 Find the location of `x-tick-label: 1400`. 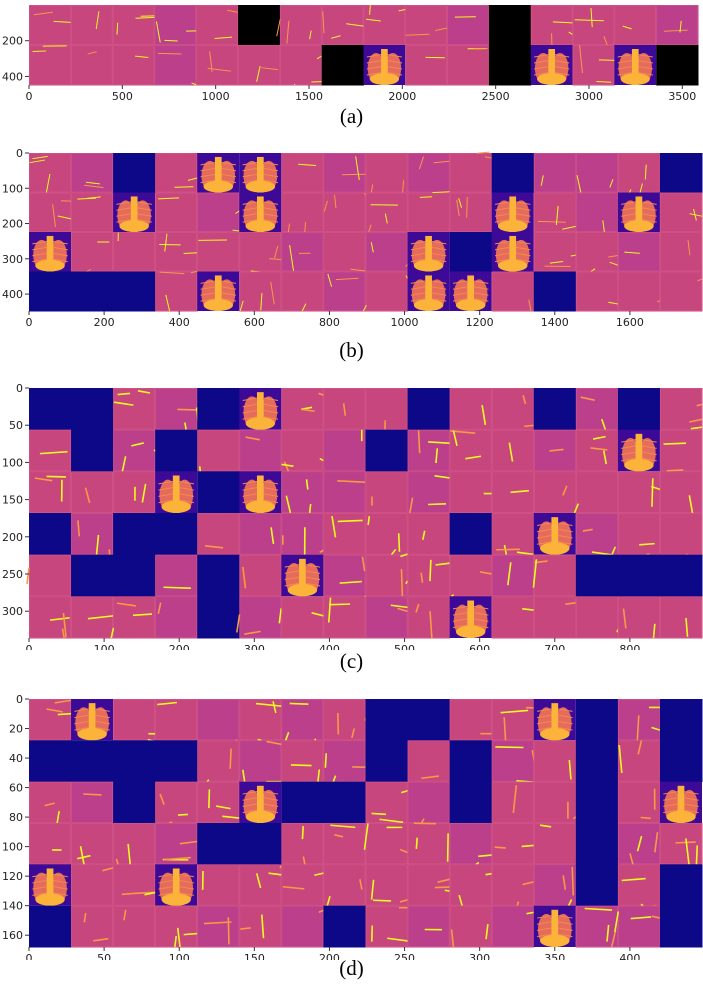

x-tick-label: 1400 is located at coordinates (555, 322).